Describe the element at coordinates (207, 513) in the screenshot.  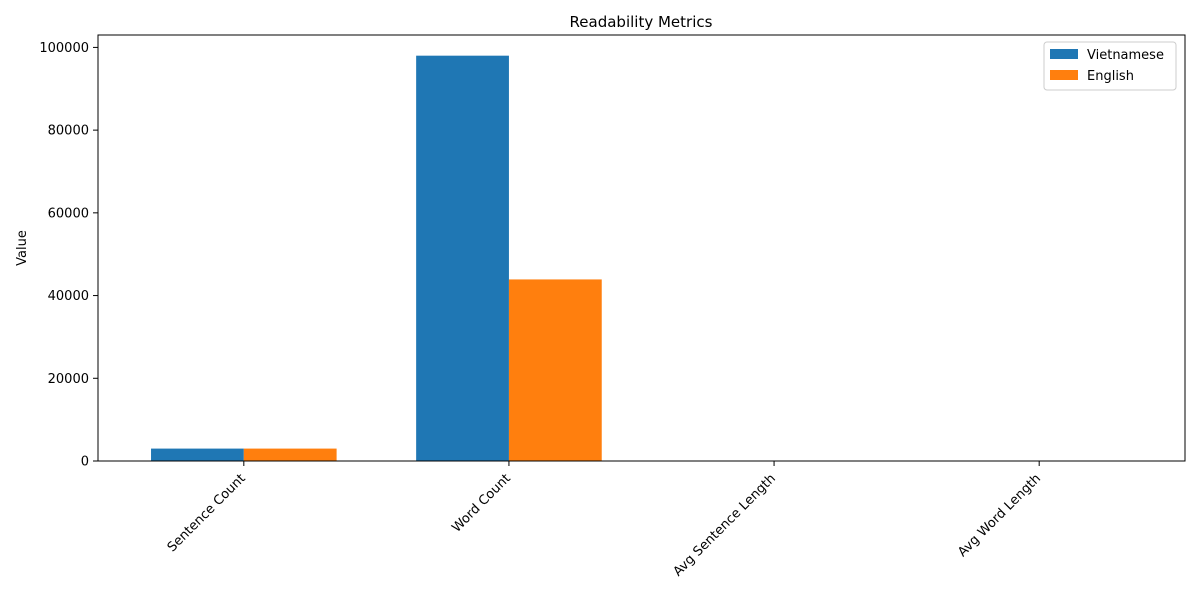
I see `x-tick-label-0: Sentence Count` at that location.